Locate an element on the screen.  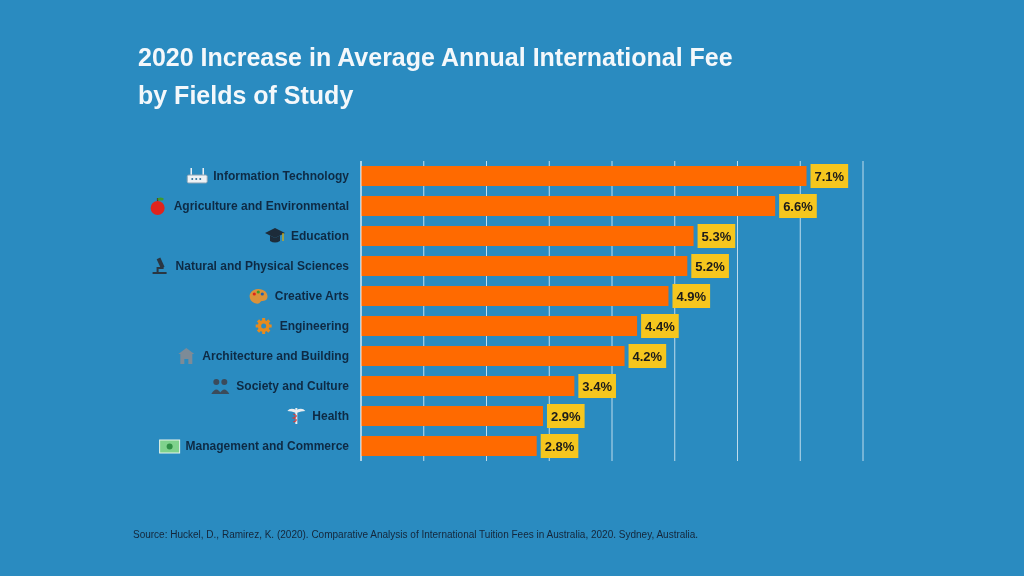
y-tick-label: Information Technology is located at coordinates (281, 176).